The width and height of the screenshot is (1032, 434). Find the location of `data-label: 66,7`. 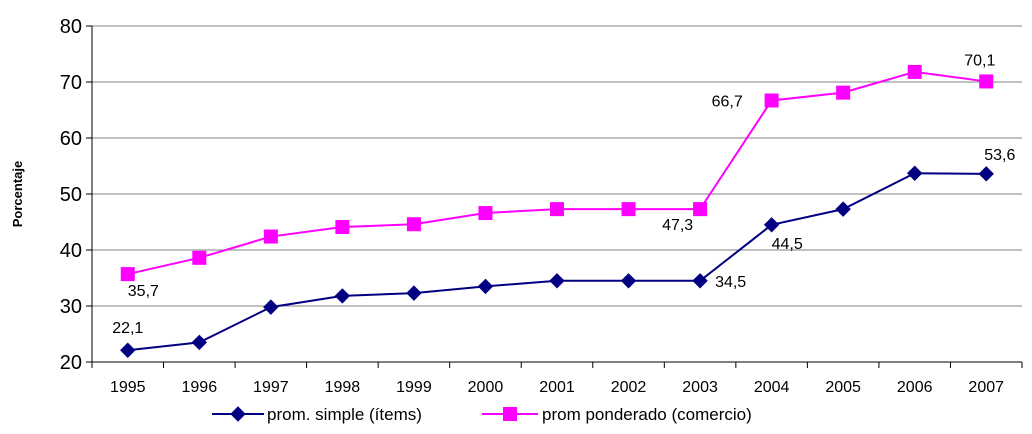

data-label: 66,7 is located at coordinates (727, 101).